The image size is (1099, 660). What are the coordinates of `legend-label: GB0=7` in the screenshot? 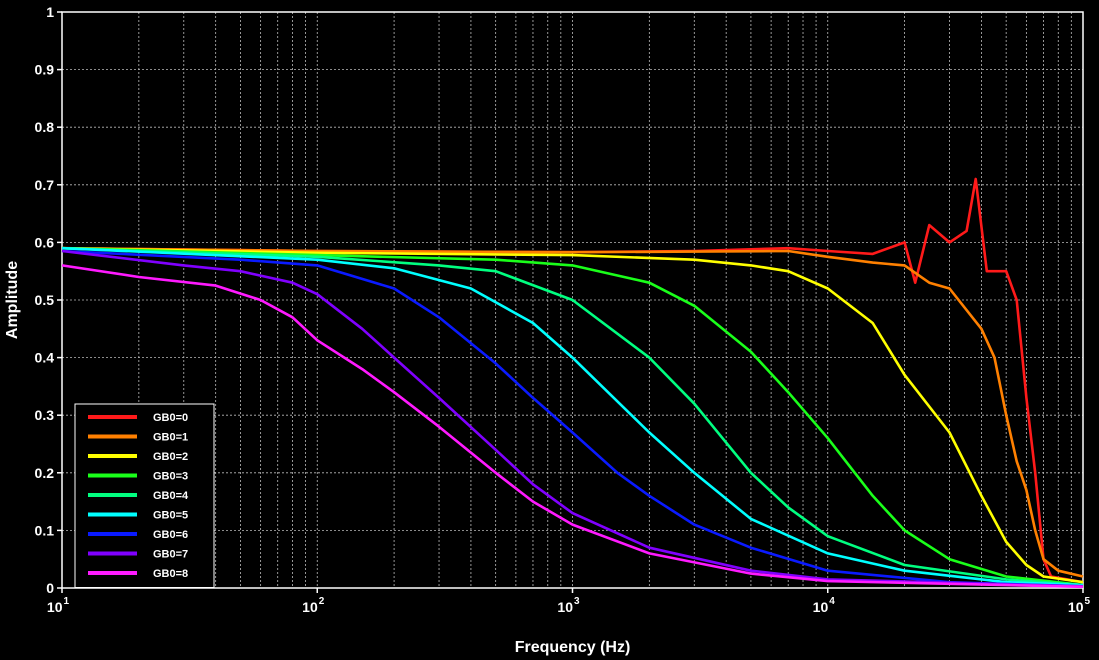 It's located at (170, 555).